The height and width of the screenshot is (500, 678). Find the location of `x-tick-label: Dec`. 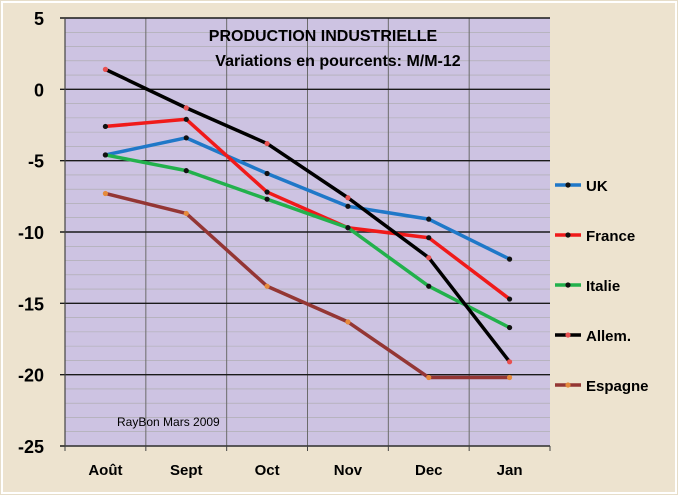

x-tick-label: Dec is located at coordinates (429, 470).